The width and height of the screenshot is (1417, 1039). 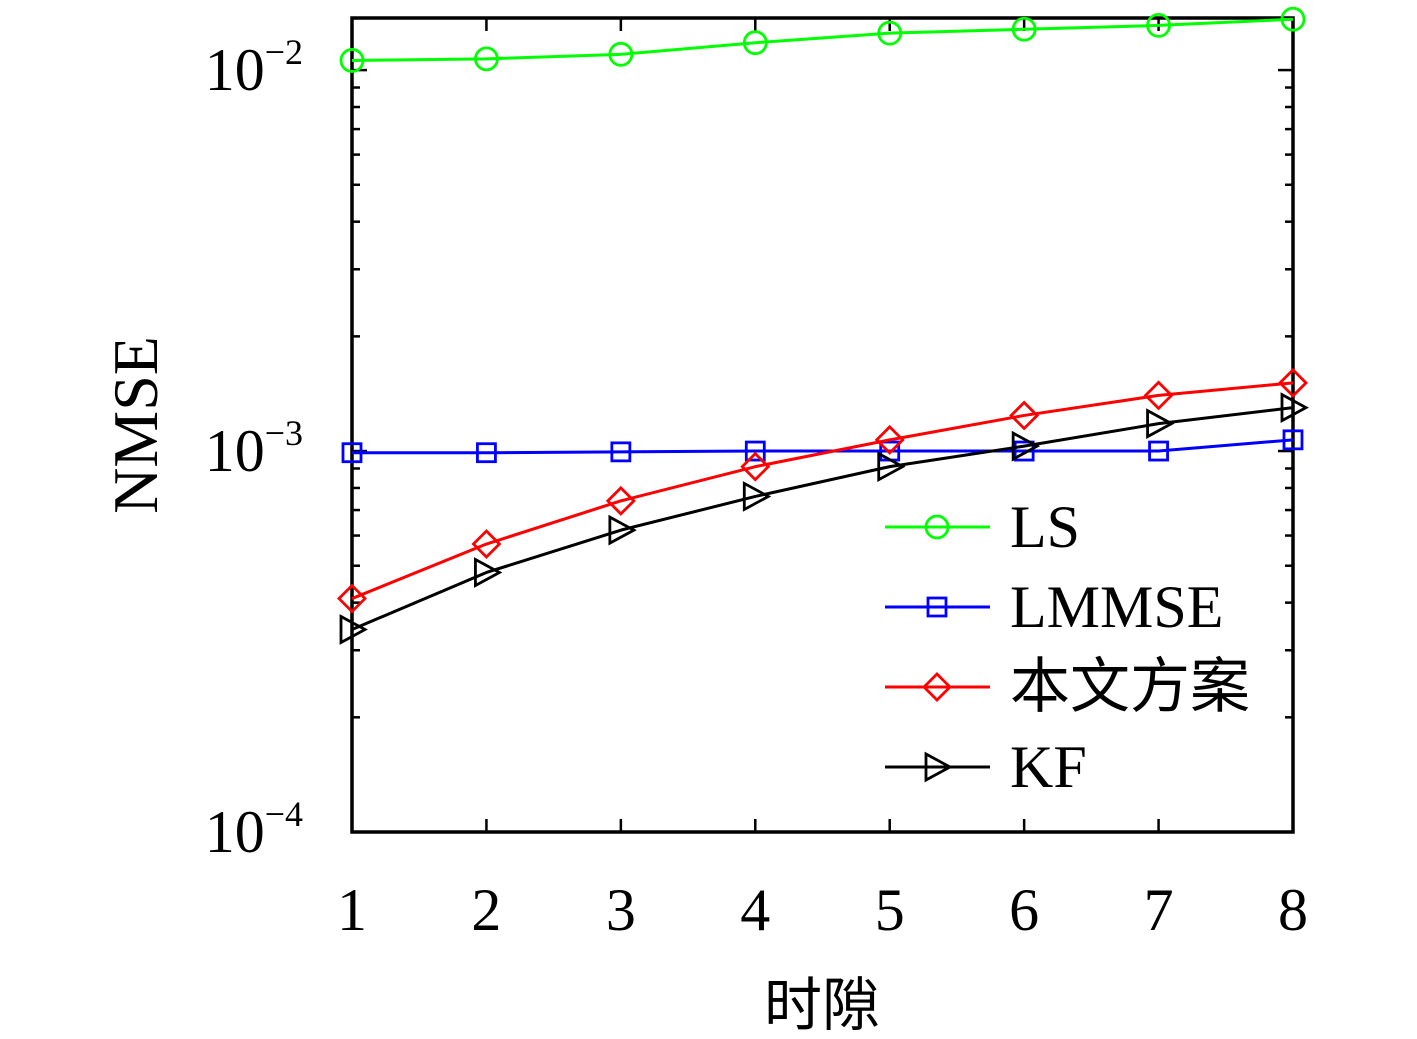 I want to click on legend-ls-marker, so click(x=937, y=527).